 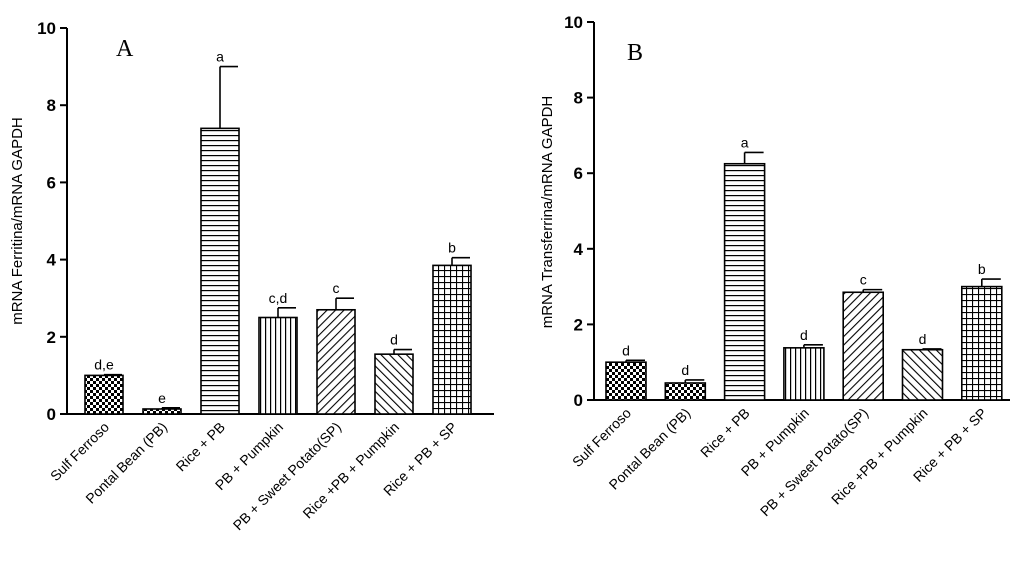 I want to click on significance-letter: d,e, so click(x=104, y=365).